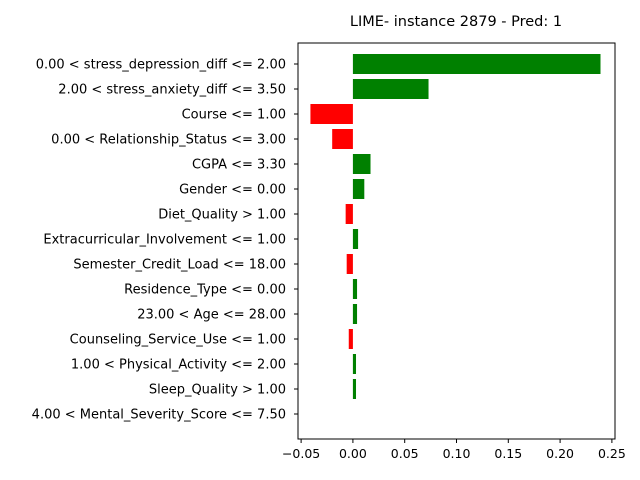 This screenshot has height=480, width=640. I want to click on chart-title: LIME- instance 2879 - Pred: 1, so click(456, 22).